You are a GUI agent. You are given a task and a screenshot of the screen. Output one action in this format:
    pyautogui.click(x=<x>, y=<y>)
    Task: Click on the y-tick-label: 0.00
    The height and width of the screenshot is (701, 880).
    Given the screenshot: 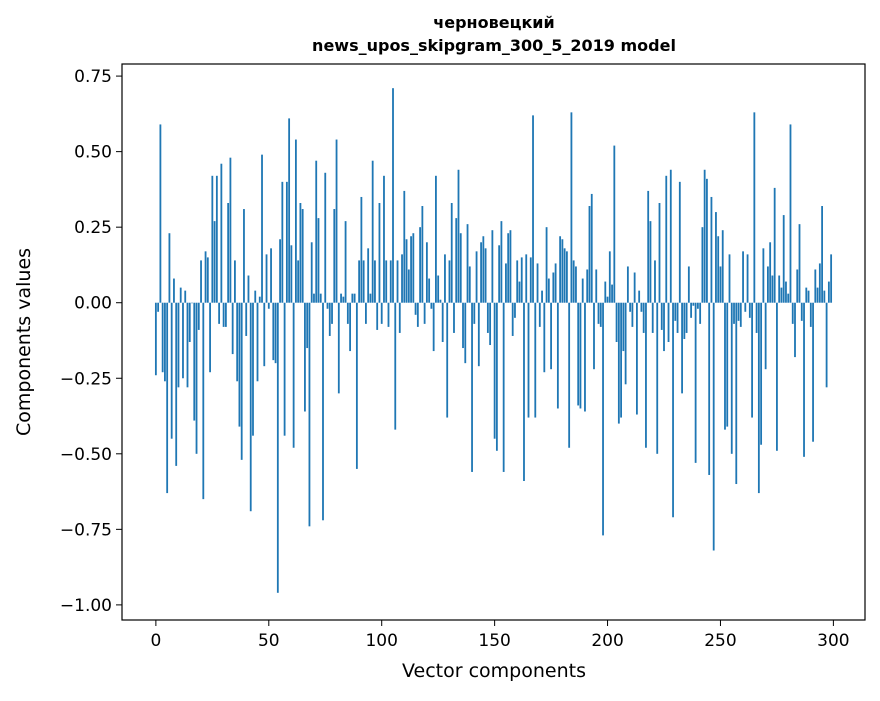 What is the action you would take?
    pyautogui.click(x=93, y=304)
    